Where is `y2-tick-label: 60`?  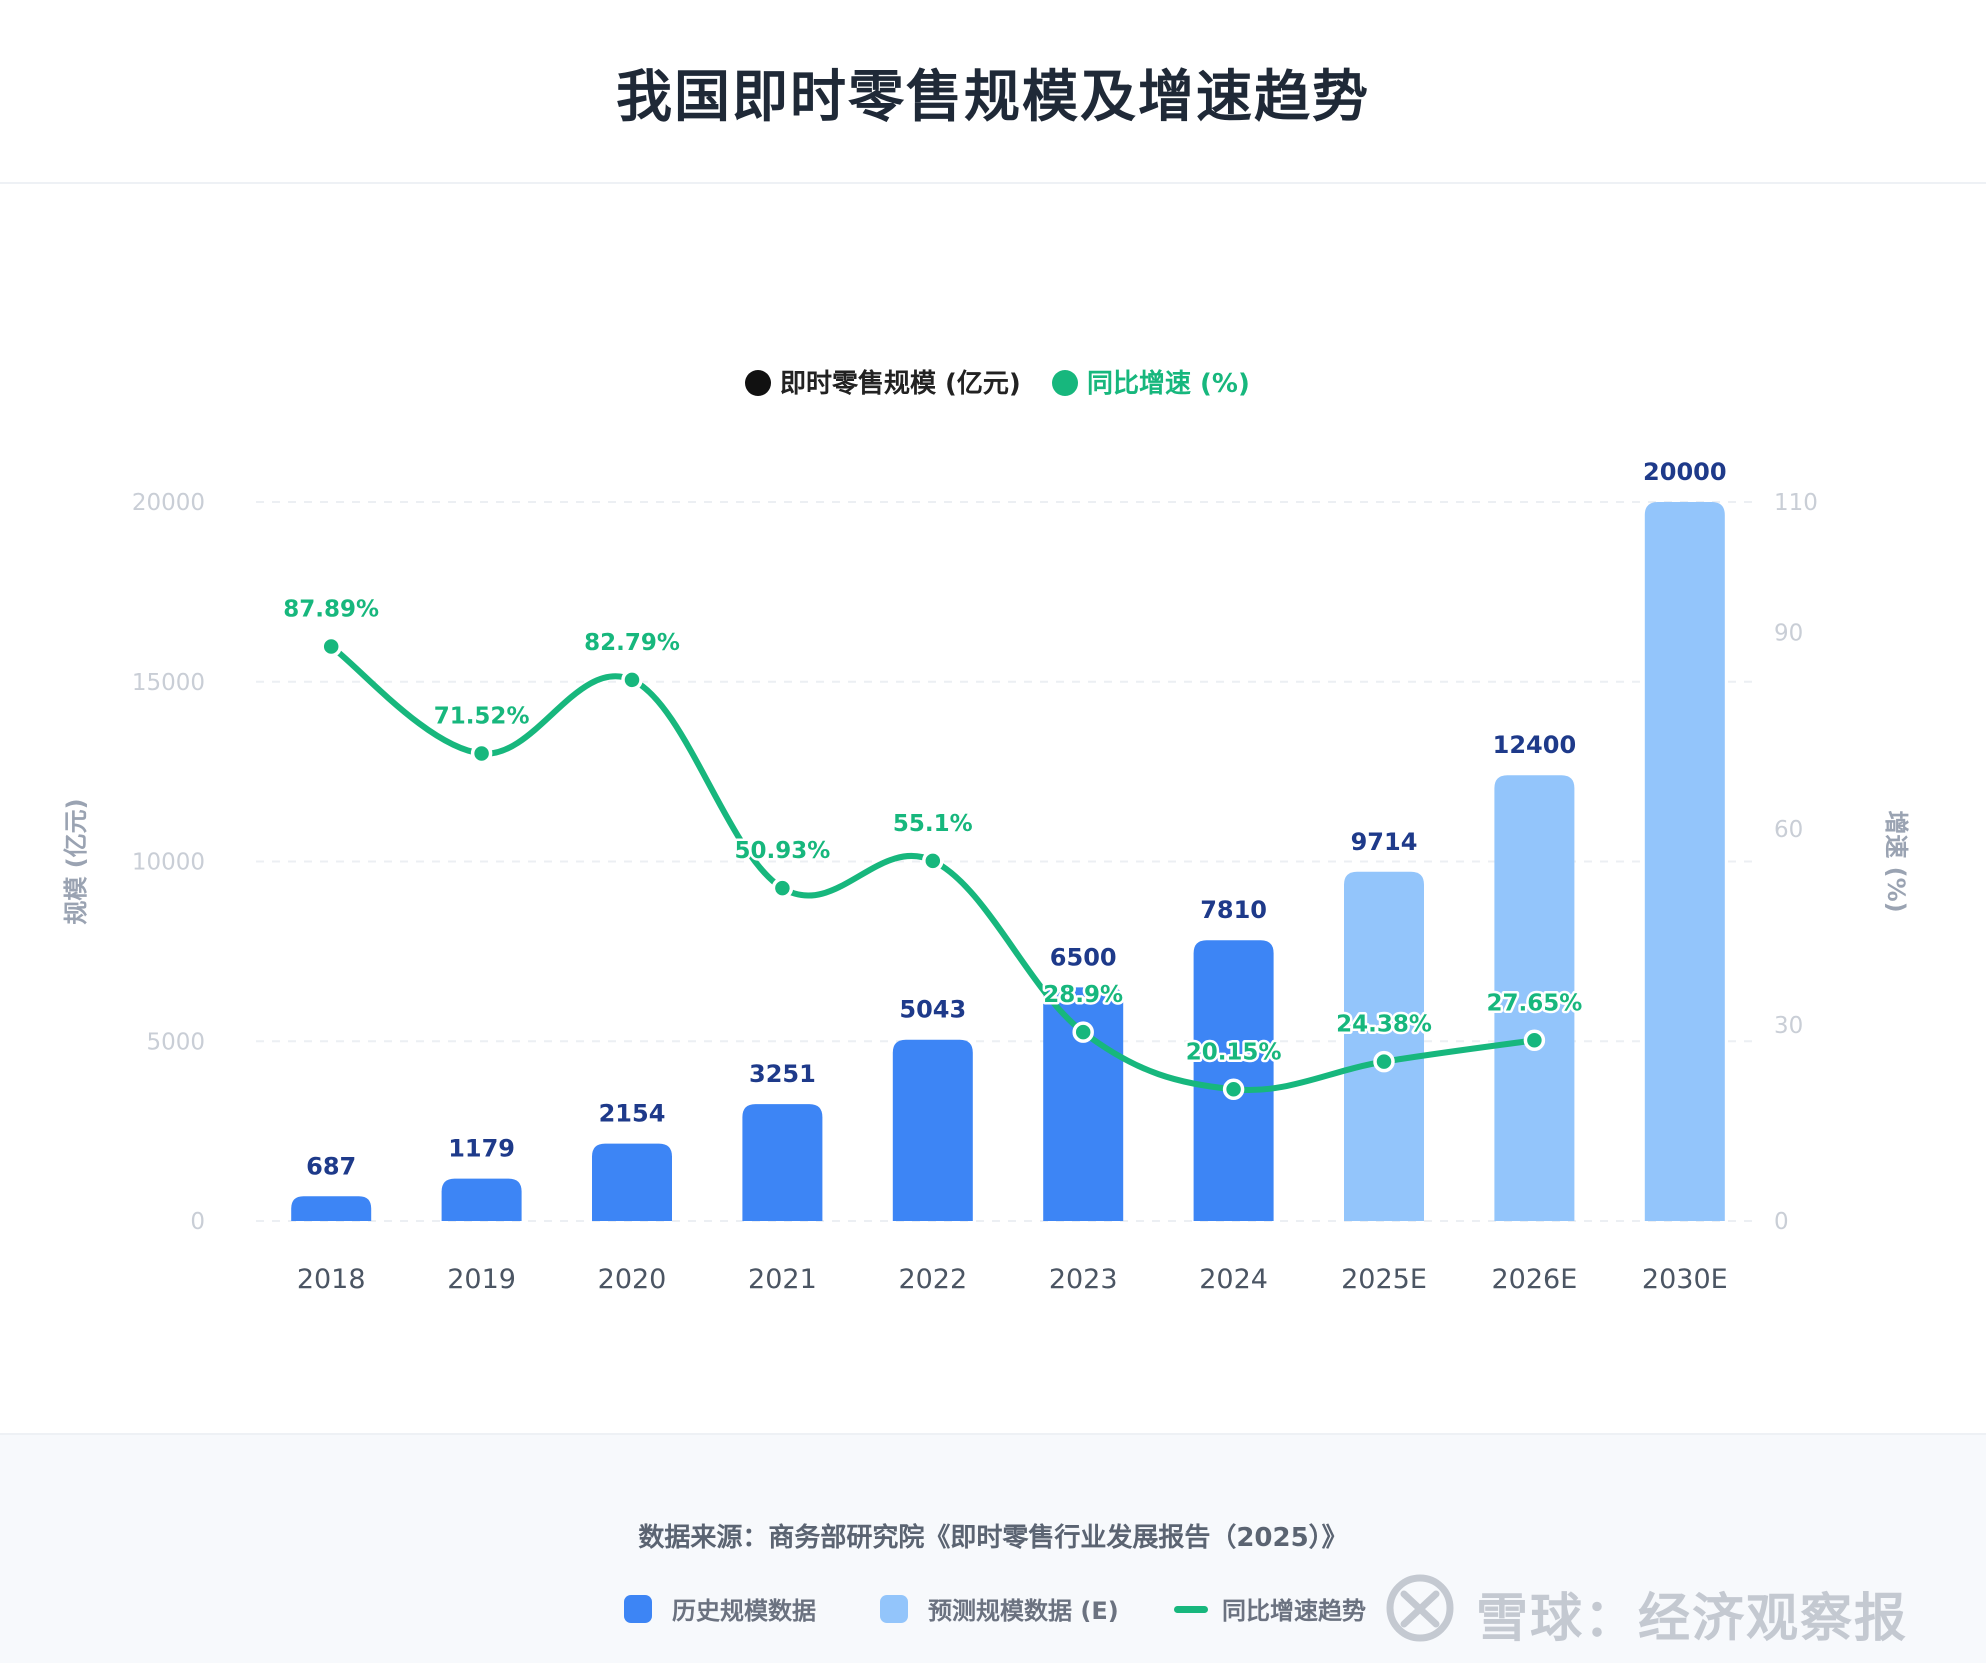 y2-tick-label: 60 is located at coordinates (1788, 830).